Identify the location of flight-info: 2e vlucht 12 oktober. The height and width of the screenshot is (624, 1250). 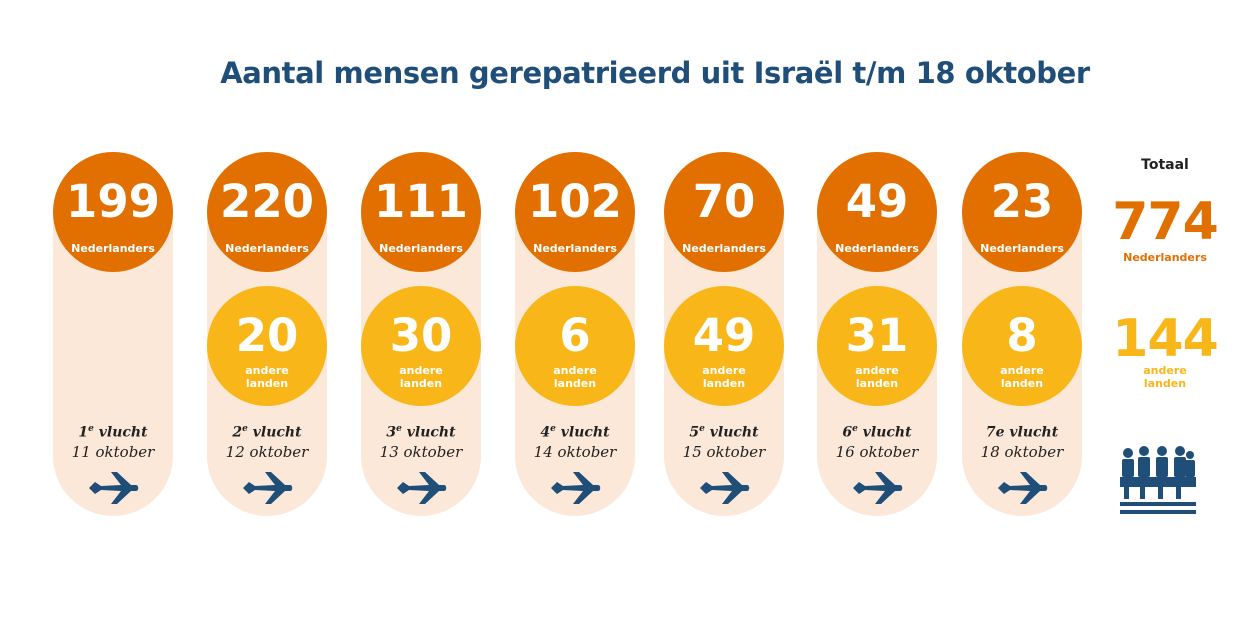
(267, 442).